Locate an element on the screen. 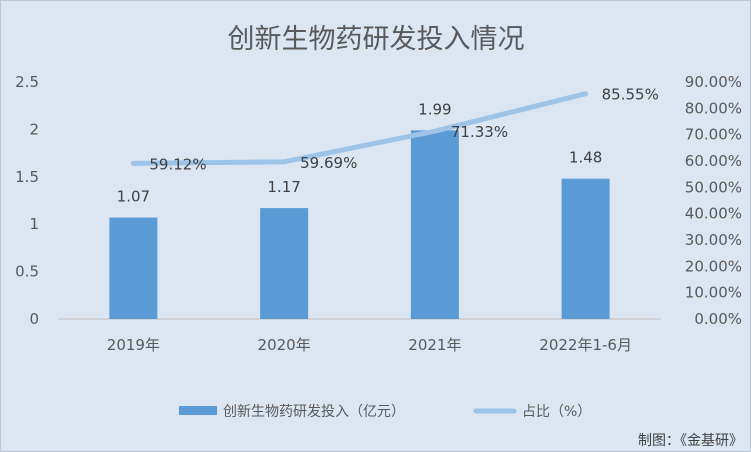 The width and height of the screenshot is (751, 452). left-tick-label: 2 is located at coordinates (34, 129).